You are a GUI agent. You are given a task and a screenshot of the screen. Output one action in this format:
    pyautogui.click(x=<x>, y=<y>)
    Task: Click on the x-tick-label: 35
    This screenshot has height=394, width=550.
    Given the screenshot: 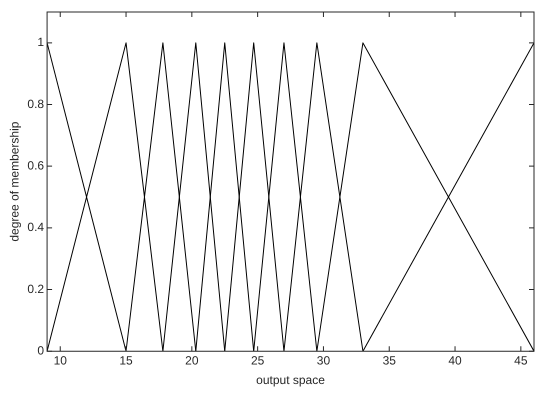 What is the action you would take?
    pyautogui.click(x=389, y=361)
    